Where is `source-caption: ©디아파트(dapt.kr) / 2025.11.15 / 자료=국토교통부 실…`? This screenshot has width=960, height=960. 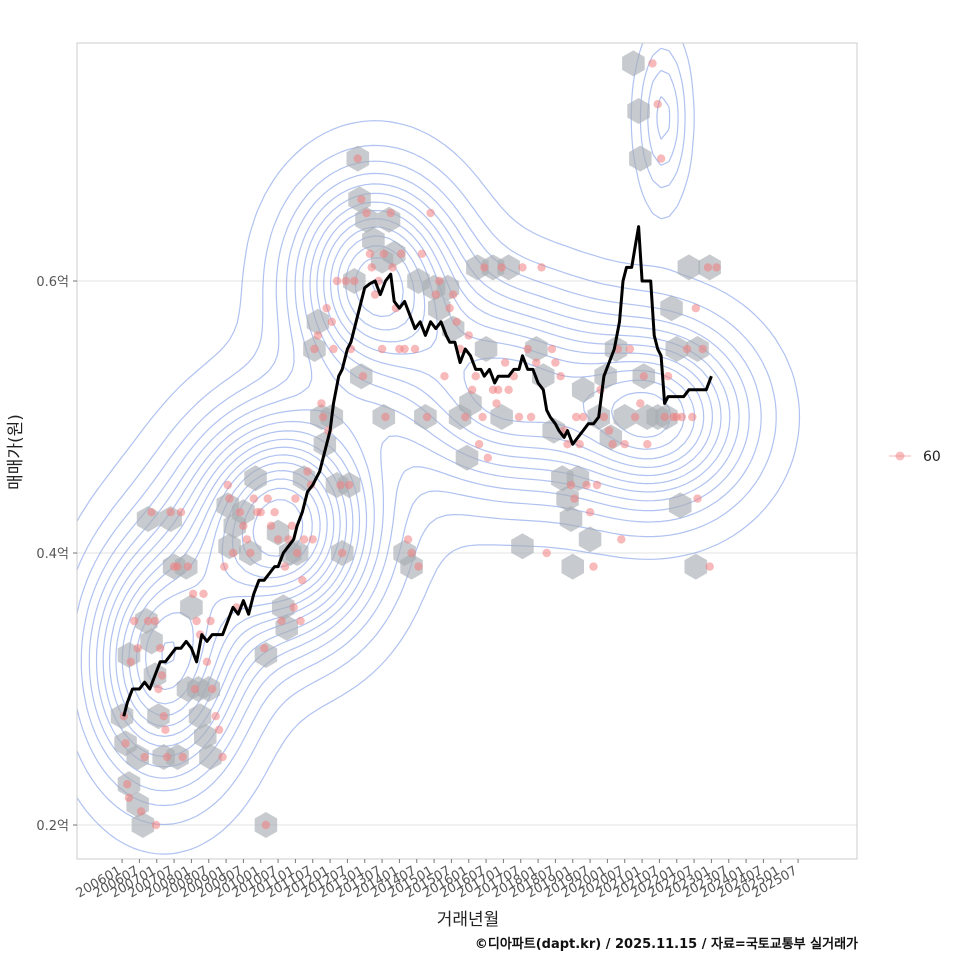
source-caption: ©디아파트(dapt.kr) / 2025.11.15 / 자료=국토교통부 실… is located at coordinates (666, 944).